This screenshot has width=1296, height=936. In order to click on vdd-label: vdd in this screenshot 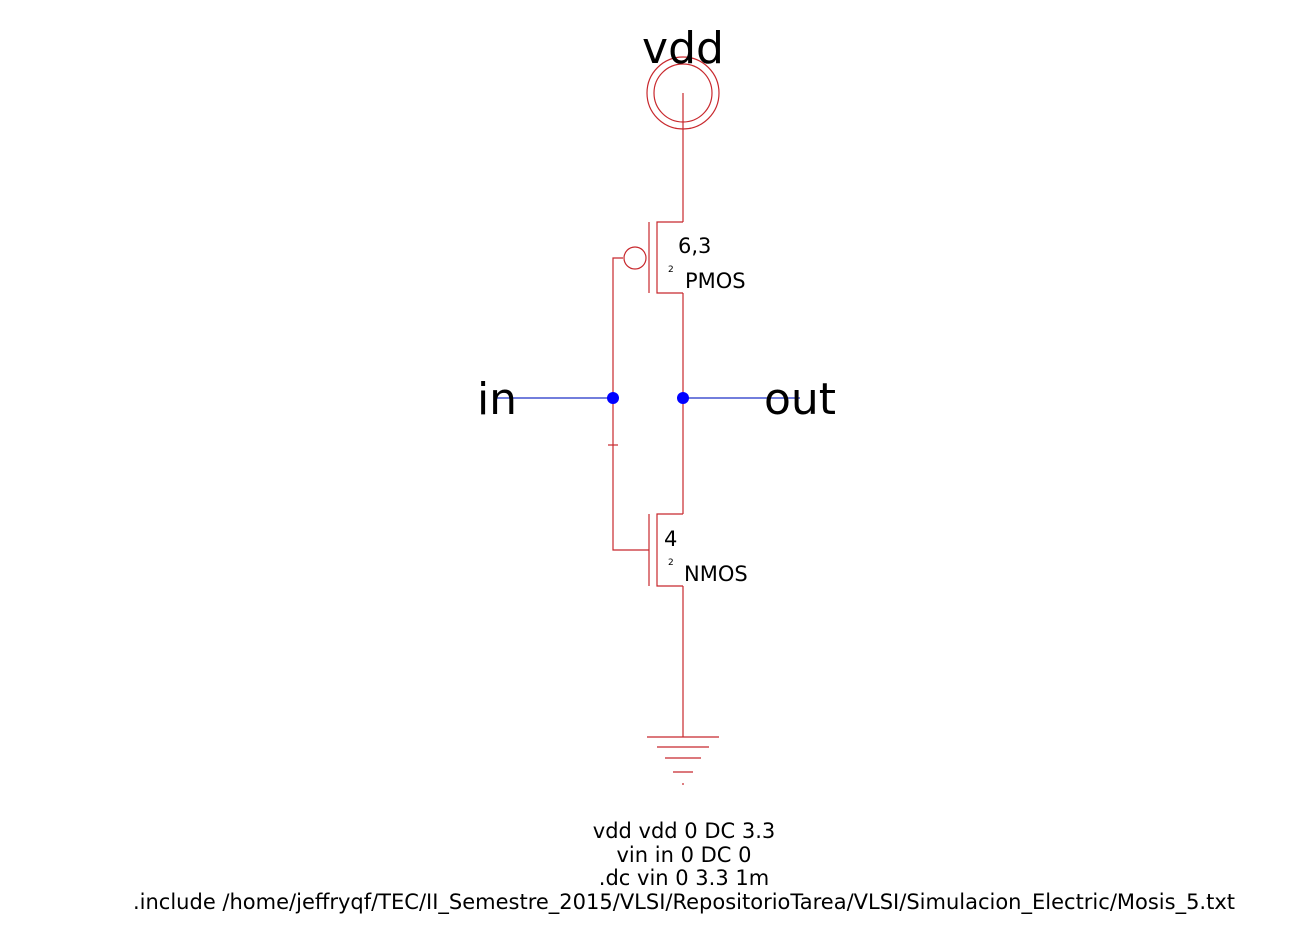, I will do `click(683, 48)`.